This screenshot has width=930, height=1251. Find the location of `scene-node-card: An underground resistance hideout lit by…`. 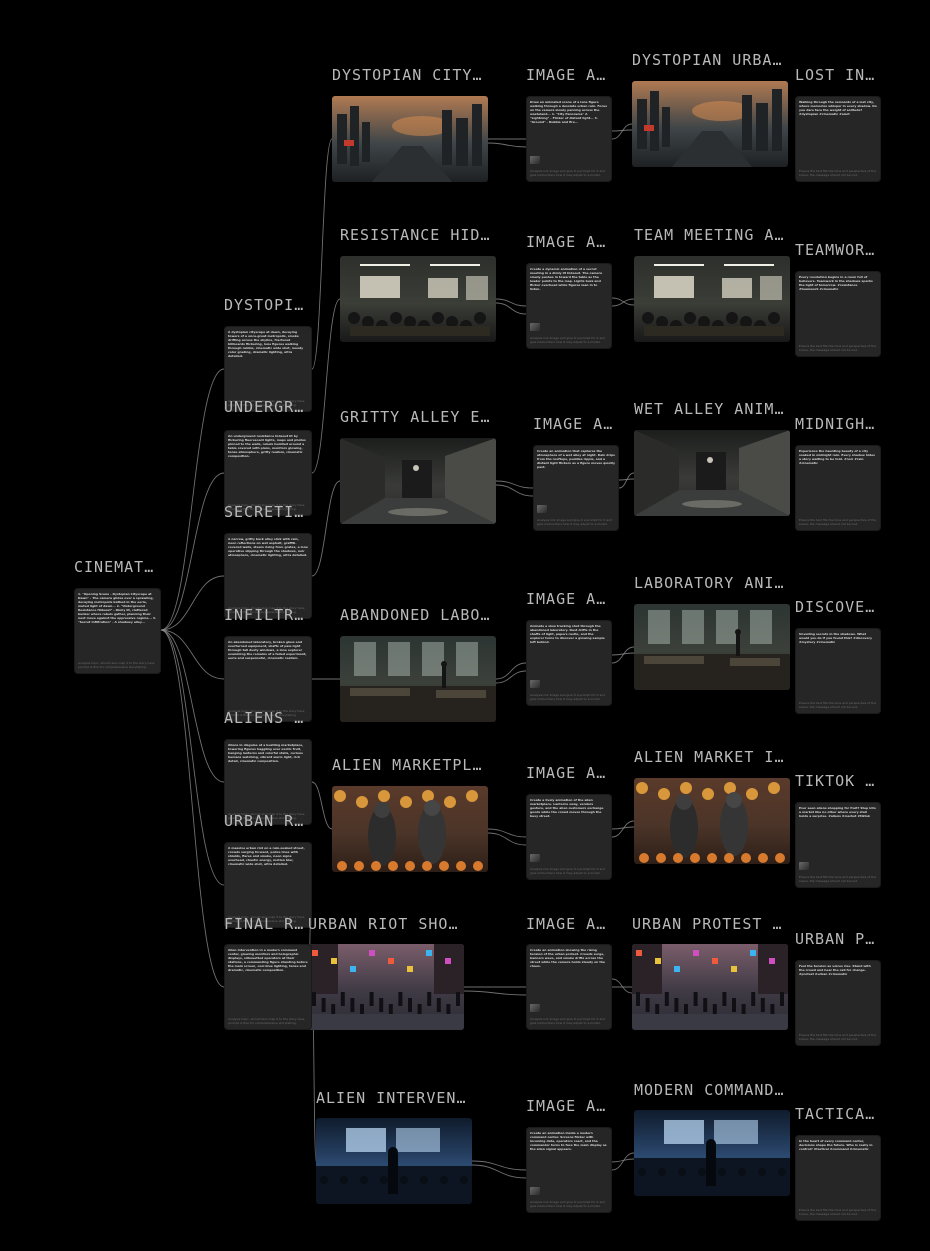

scene-node-card: An underground resistance hideout lit by… is located at coordinates (268, 473).